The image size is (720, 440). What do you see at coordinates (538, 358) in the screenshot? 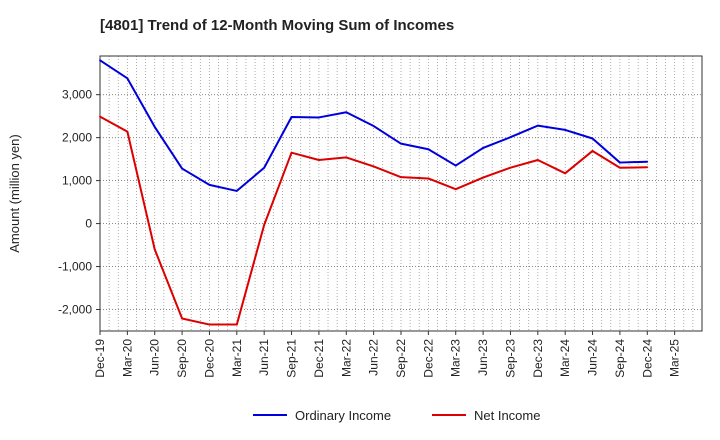
I see `x-tick-label: Dec-23` at bounding box center [538, 358].